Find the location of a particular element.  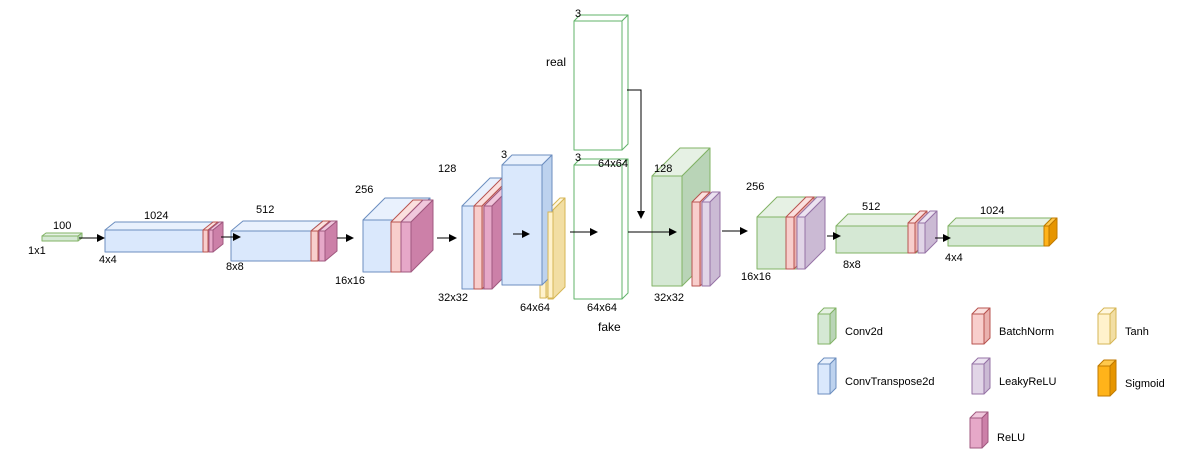

gen-layer-1-size-label: 4x4 is located at coordinates (108, 260).